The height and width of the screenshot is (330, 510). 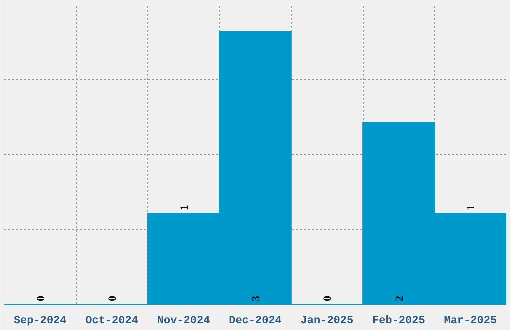 What do you see at coordinates (41, 322) in the screenshot?
I see `x-tick-label: Sep-2024` at bounding box center [41, 322].